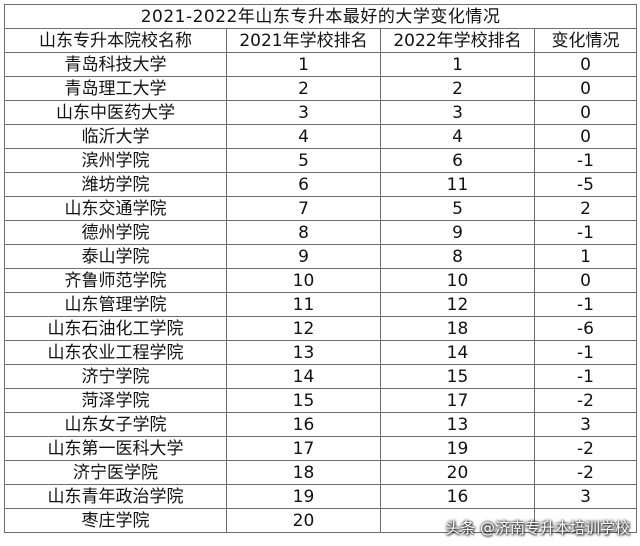 This screenshot has width=640, height=546. Describe the element at coordinates (585, 40) in the screenshot. I see `header-change: 变化情况` at that location.